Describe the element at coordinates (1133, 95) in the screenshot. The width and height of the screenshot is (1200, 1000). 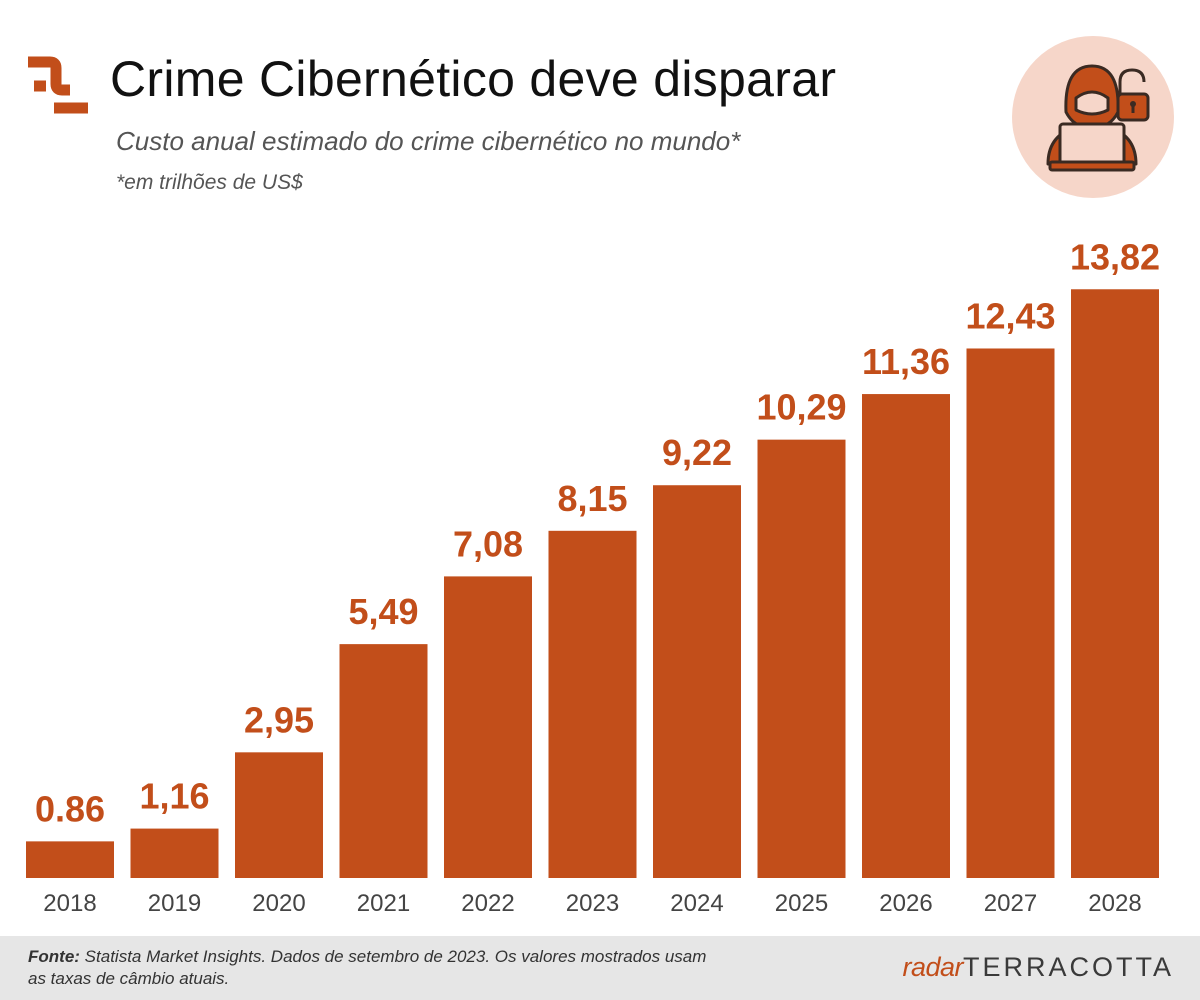
I see `padlock-icon` at that location.